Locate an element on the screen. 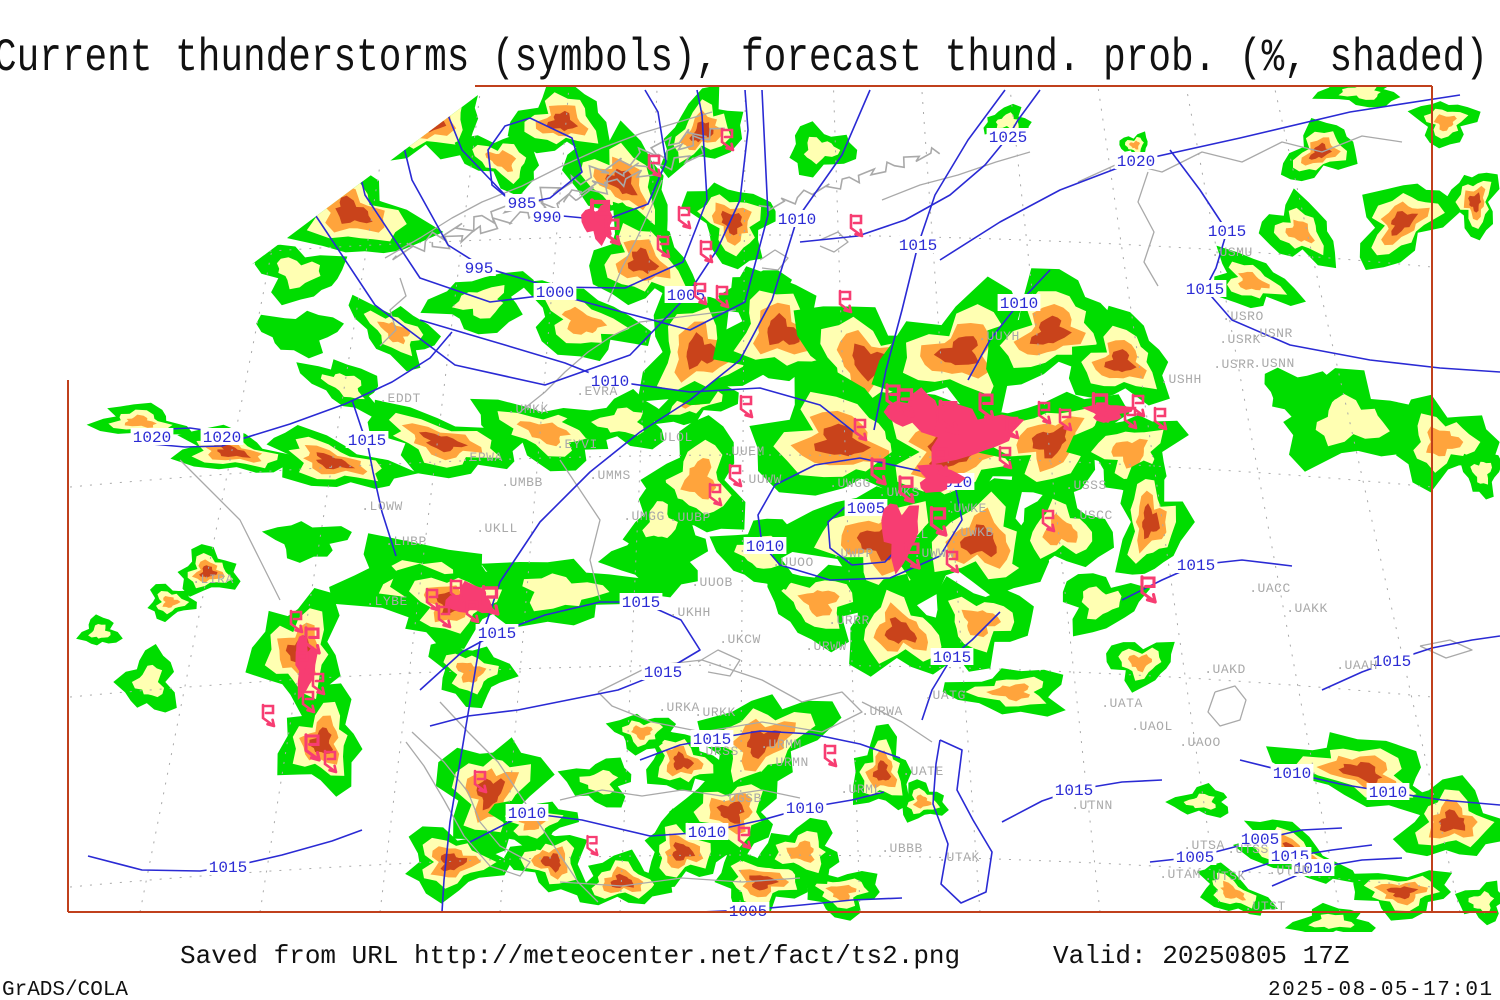 The height and width of the screenshot is (1000, 1500). station-id-label: .EVRA is located at coordinates (597, 391).